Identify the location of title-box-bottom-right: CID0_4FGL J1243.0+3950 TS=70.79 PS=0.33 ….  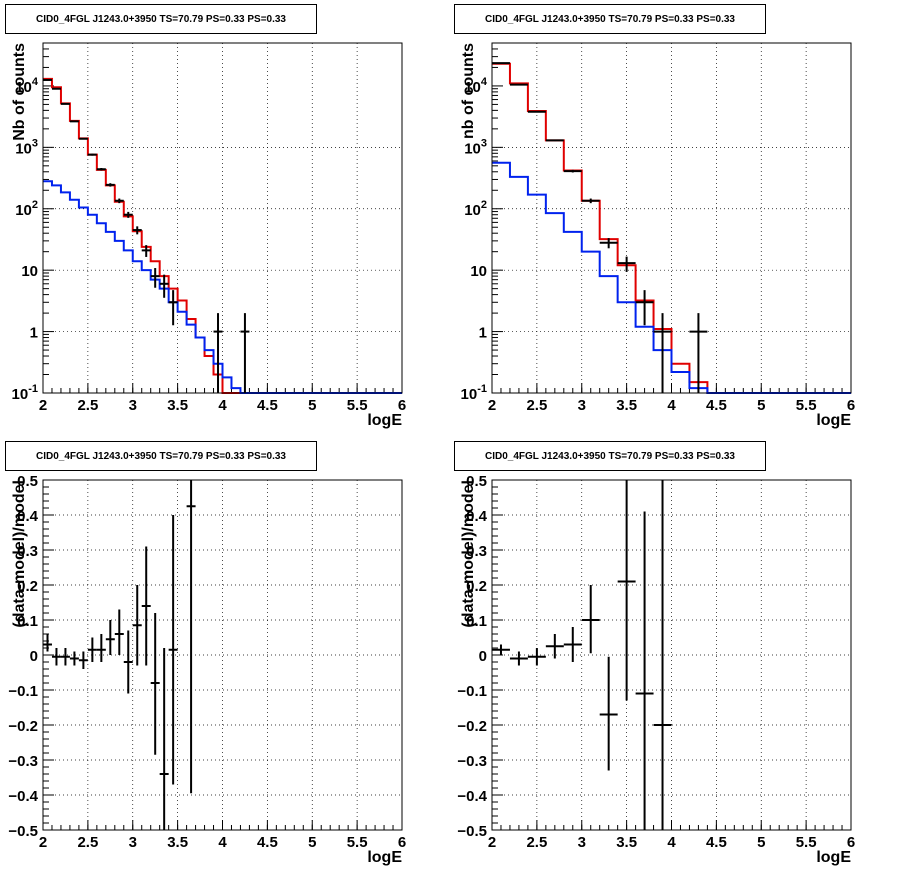
(610, 456).